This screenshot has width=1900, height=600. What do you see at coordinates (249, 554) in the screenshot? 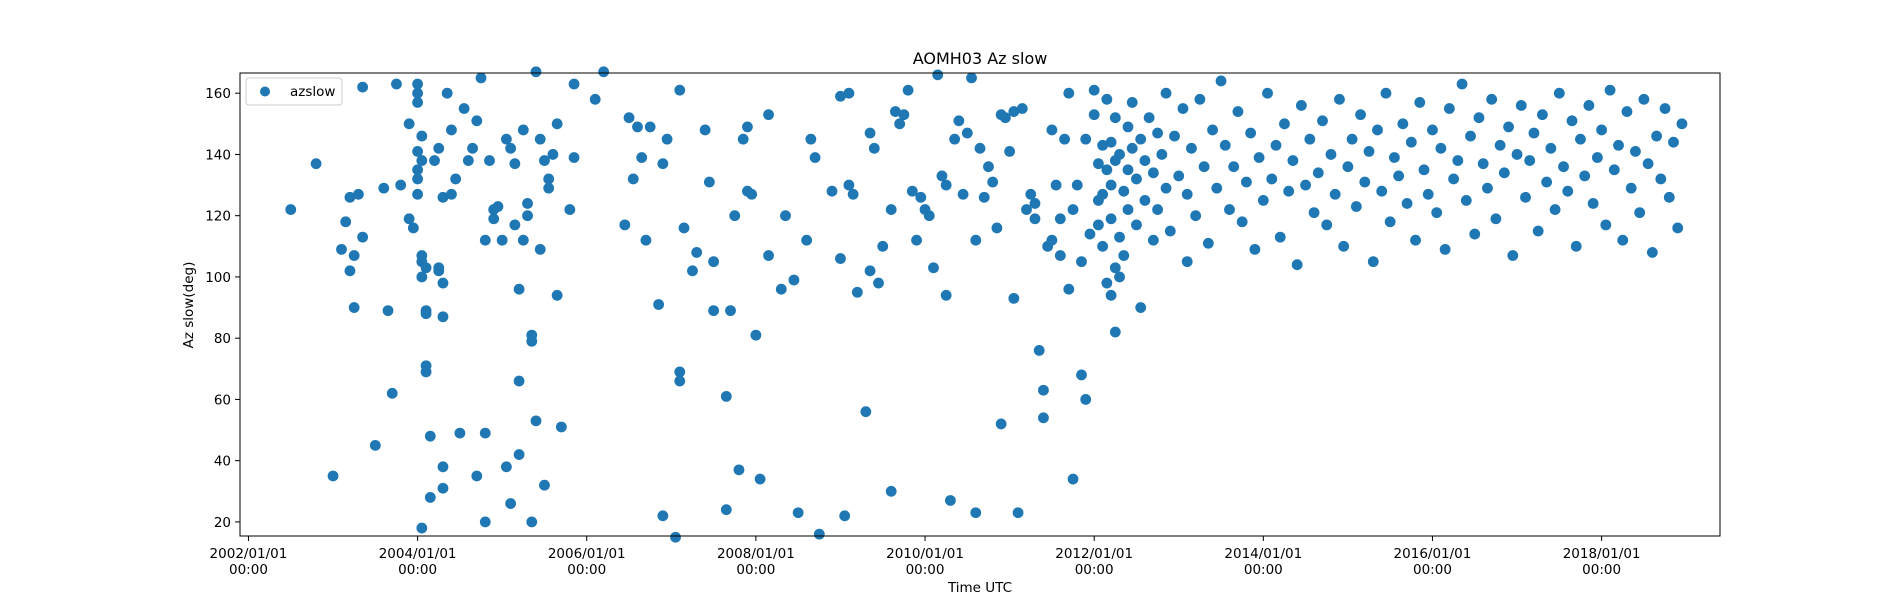
I see `x-tick-label-date-0: 2002/01/01` at bounding box center [249, 554].